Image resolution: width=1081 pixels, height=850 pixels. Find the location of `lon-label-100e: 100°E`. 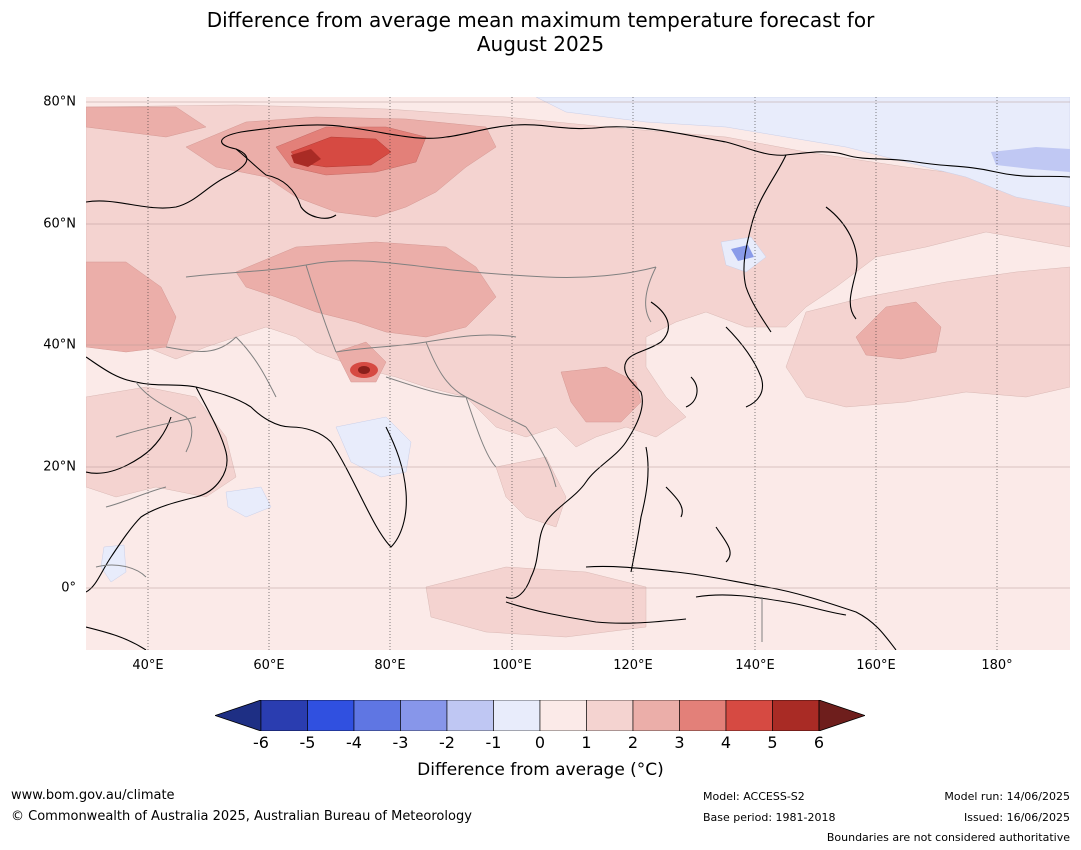

lon-label-100e: 100°E is located at coordinates (512, 665).